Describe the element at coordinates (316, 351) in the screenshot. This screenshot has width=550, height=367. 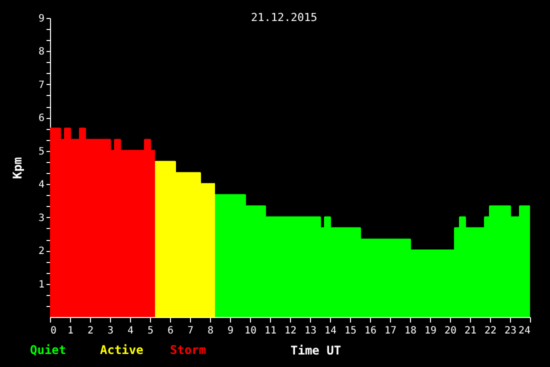
I see `x-axis-title: Time UT` at that location.